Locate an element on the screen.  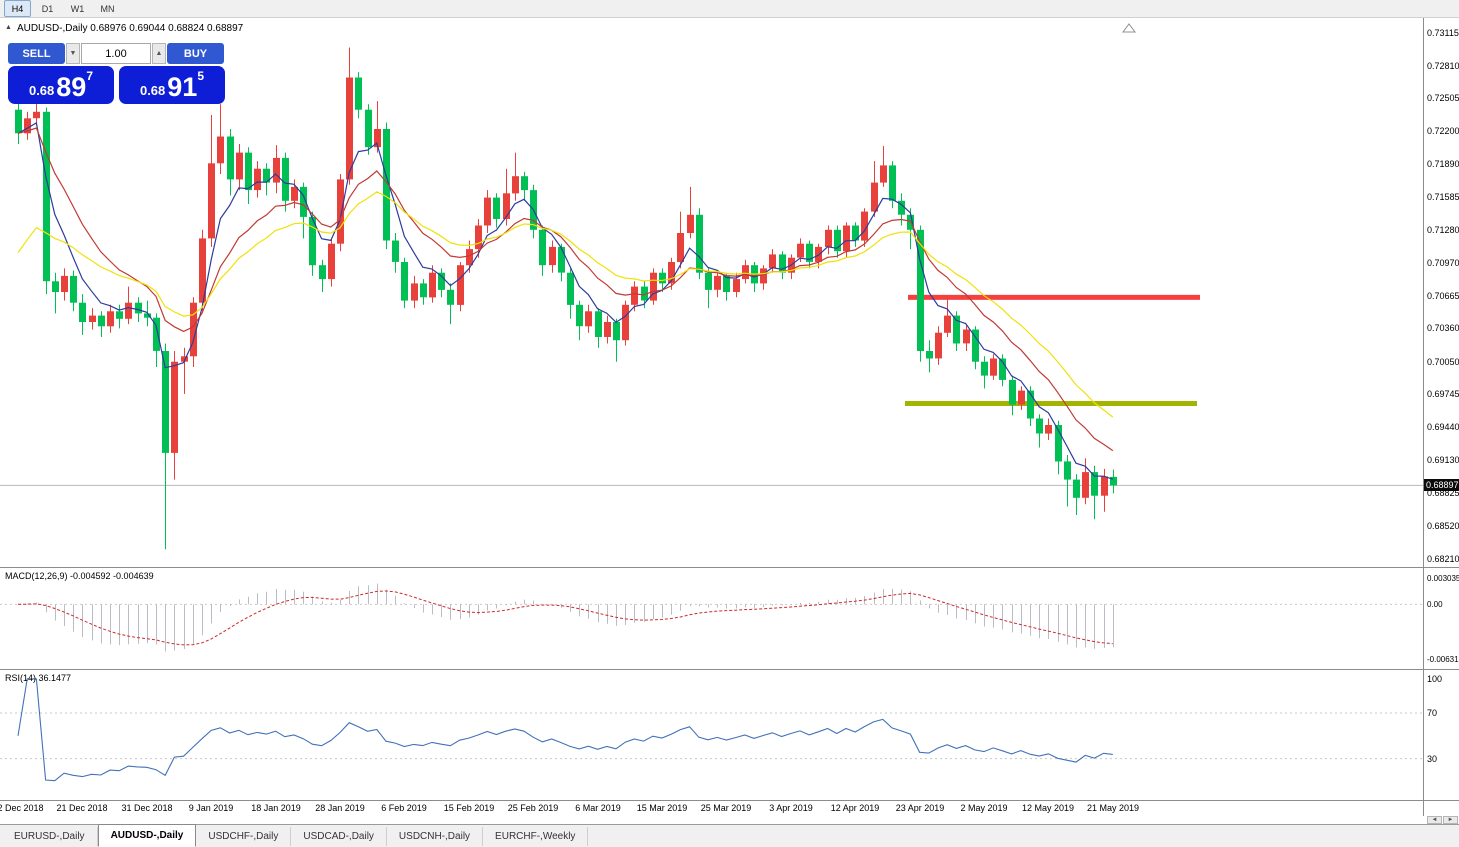
date-axis-label: 12 May 2019 is located at coordinates (1048, 808).